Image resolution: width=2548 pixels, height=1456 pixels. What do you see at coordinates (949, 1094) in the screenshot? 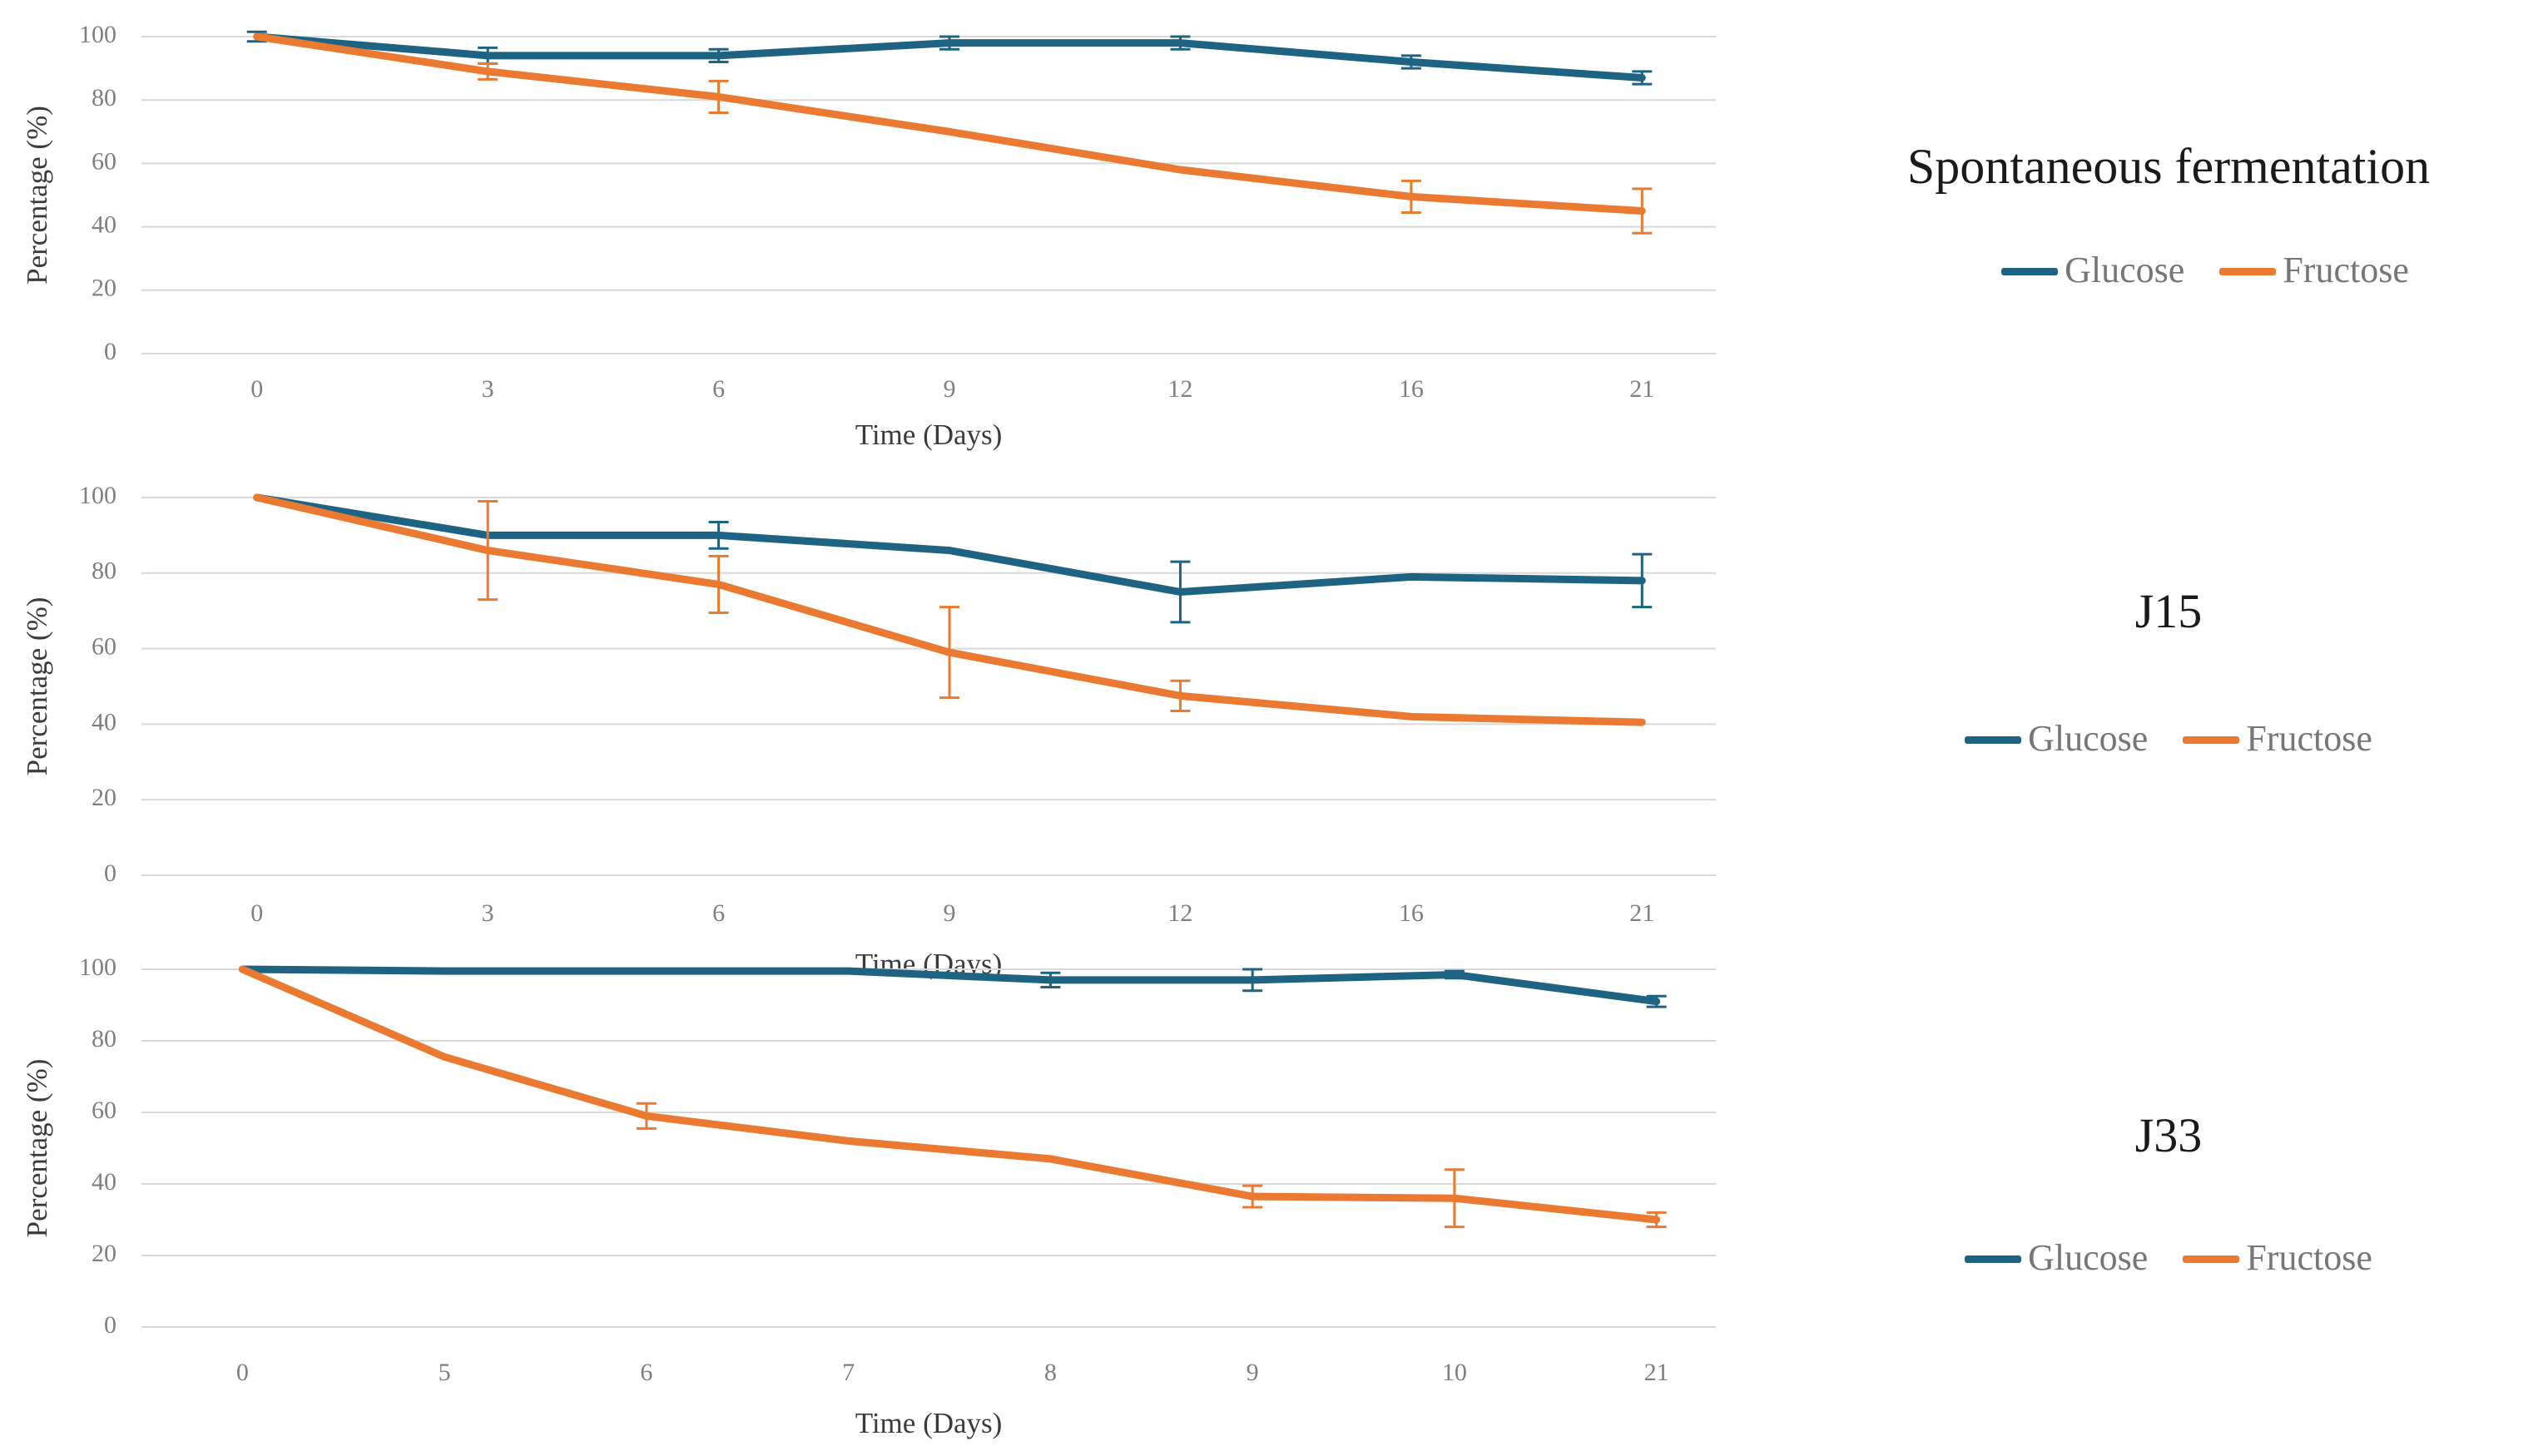
I see `fructose-line` at bounding box center [949, 1094].